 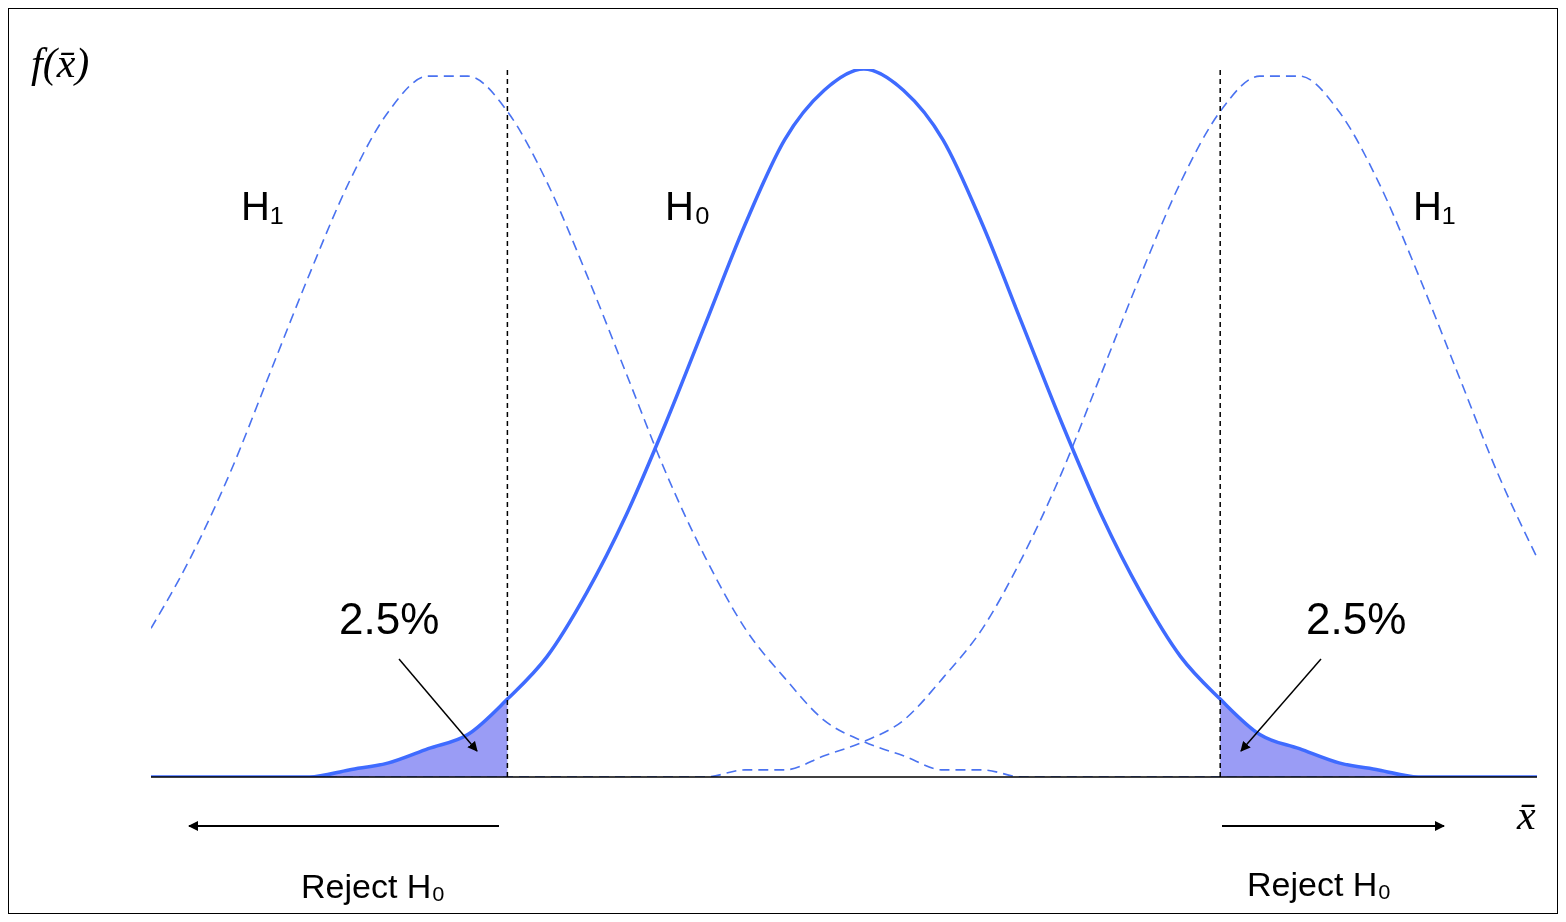 What do you see at coordinates (688, 206) in the screenshot?
I see `annotation: H₀` at bounding box center [688, 206].